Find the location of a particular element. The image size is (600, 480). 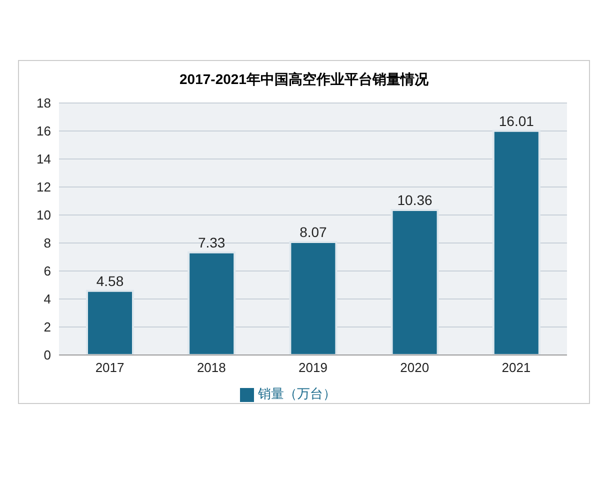

y-tick-label: 16 is located at coordinates (43, 131).